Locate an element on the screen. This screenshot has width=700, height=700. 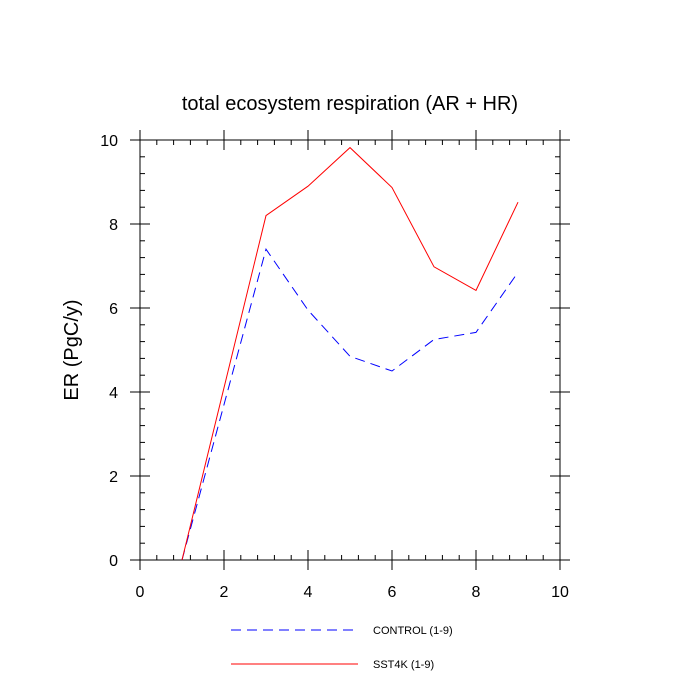
x-tick-label: 4 is located at coordinates (308, 592).